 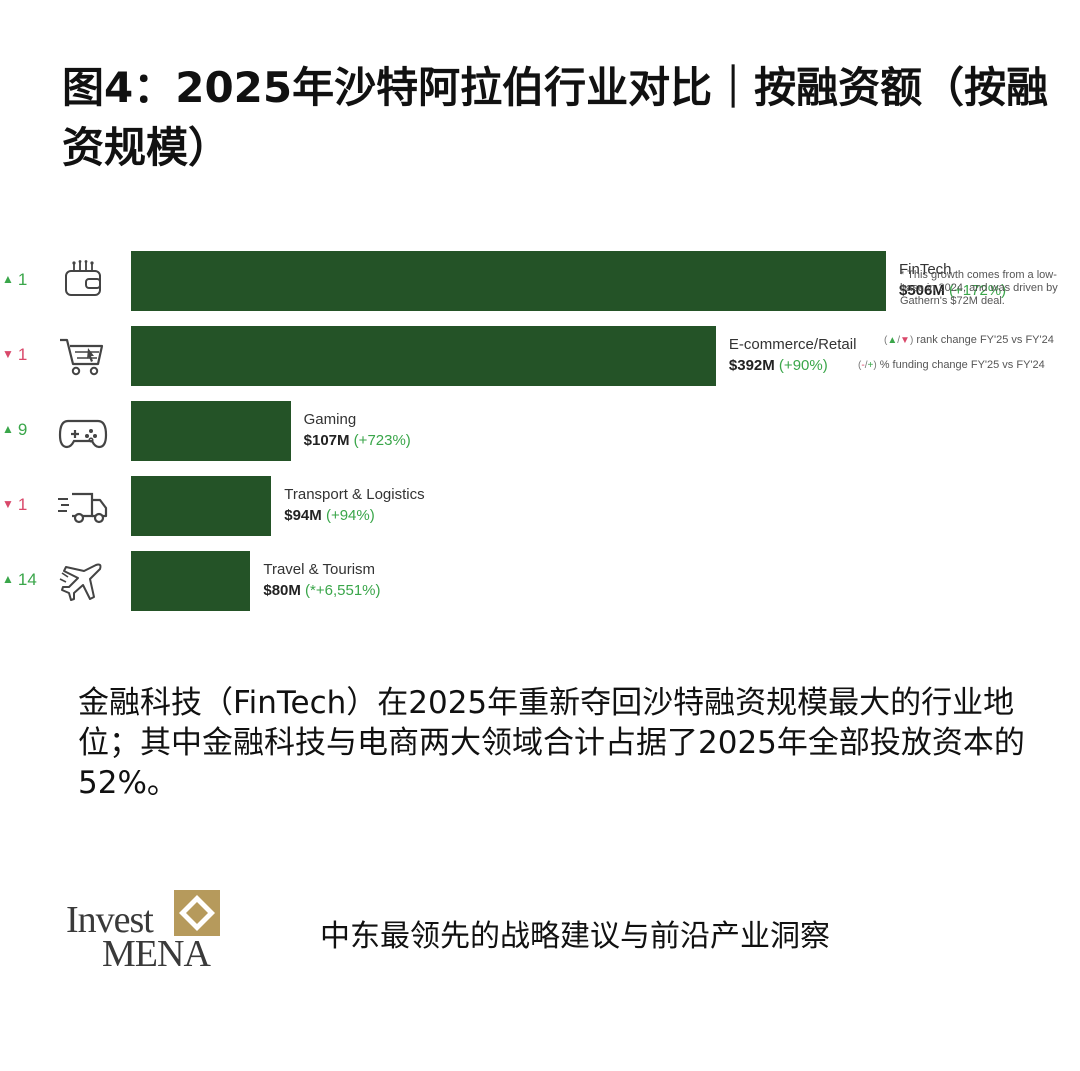 What do you see at coordinates (156, 954) in the screenshot?
I see `logo-word-mena: MENA` at bounding box center [156, 954].